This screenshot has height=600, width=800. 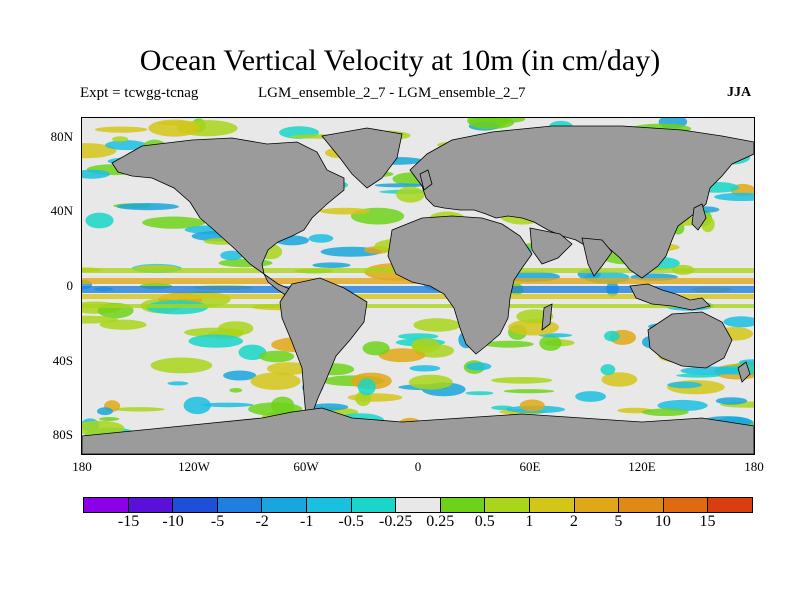 I want to click on color-scale-bar, so click(x=418, y=505).